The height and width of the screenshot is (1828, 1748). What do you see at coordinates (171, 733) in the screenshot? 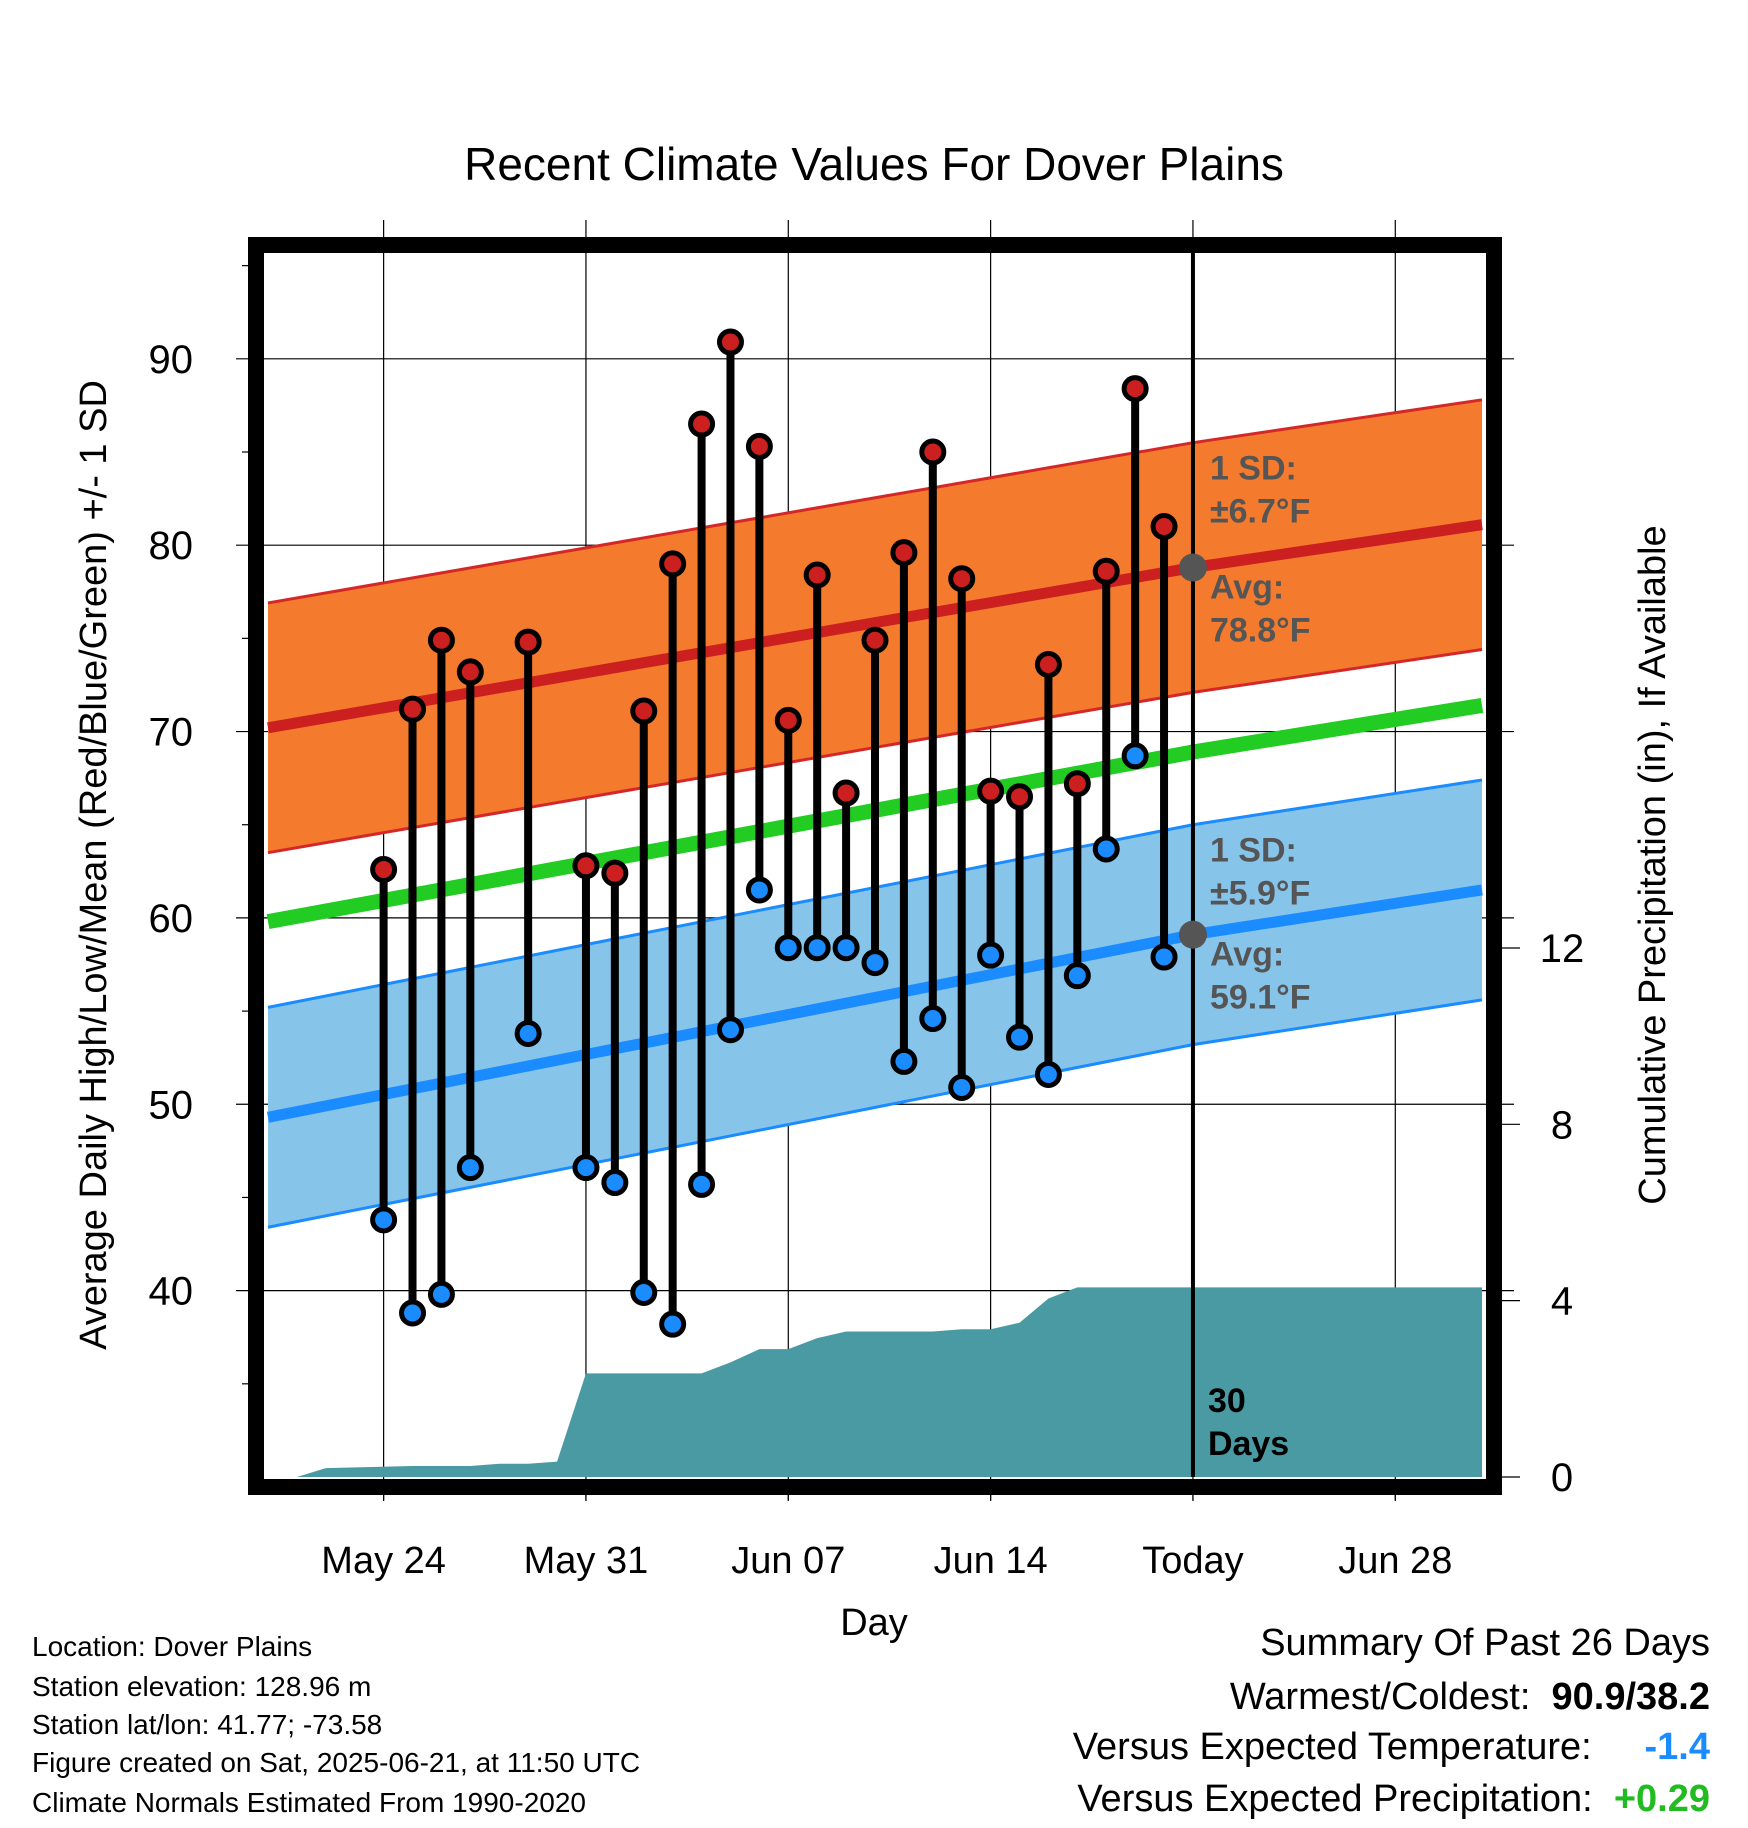
I see `y-tick-label: 70` at bounding box center [171, 733].